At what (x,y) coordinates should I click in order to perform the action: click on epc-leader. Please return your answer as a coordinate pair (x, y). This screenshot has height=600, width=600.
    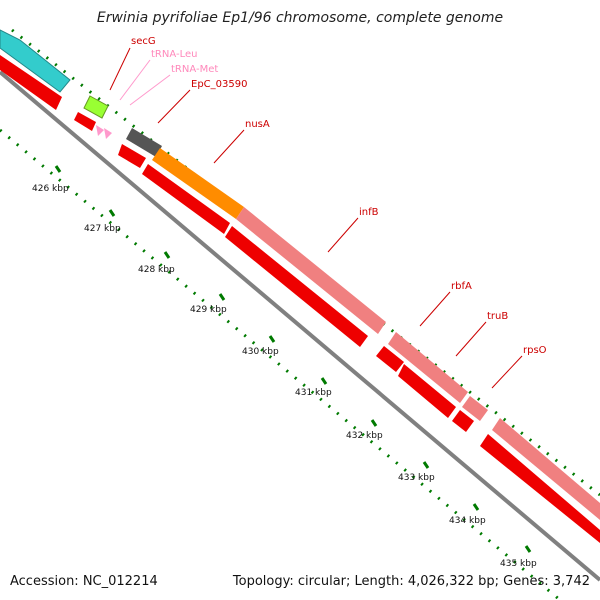
    Looking at the image, I should click on (174, 106).